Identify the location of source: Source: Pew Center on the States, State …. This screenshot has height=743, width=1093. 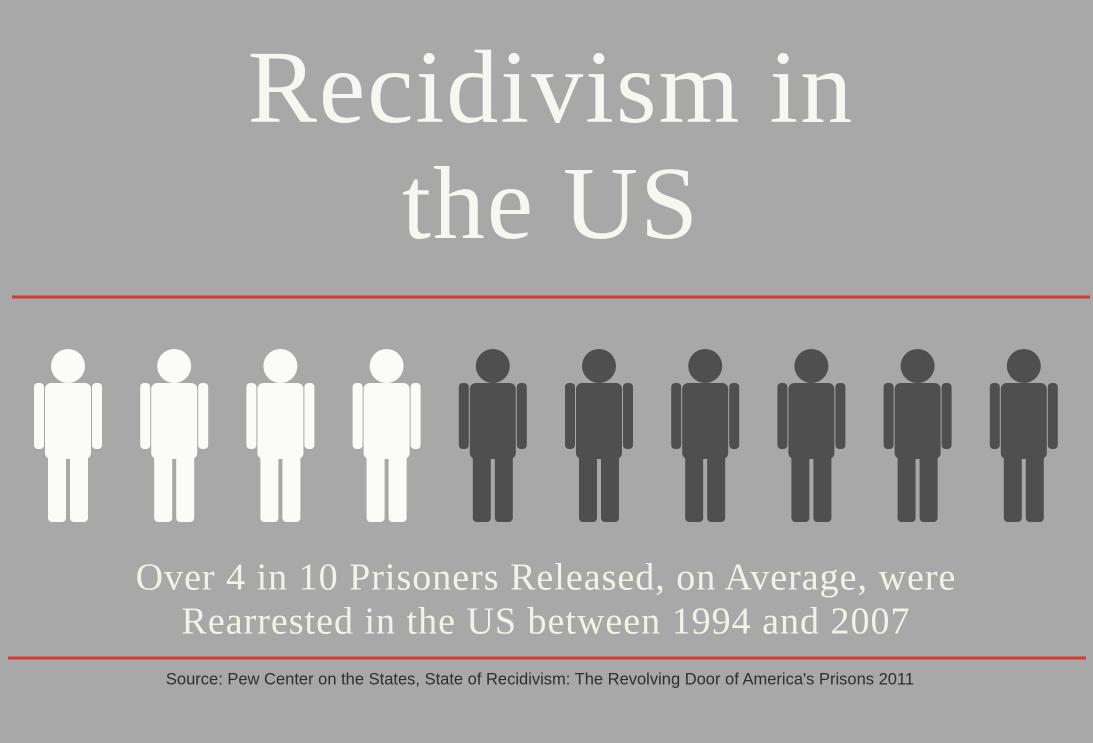
(540, 679).